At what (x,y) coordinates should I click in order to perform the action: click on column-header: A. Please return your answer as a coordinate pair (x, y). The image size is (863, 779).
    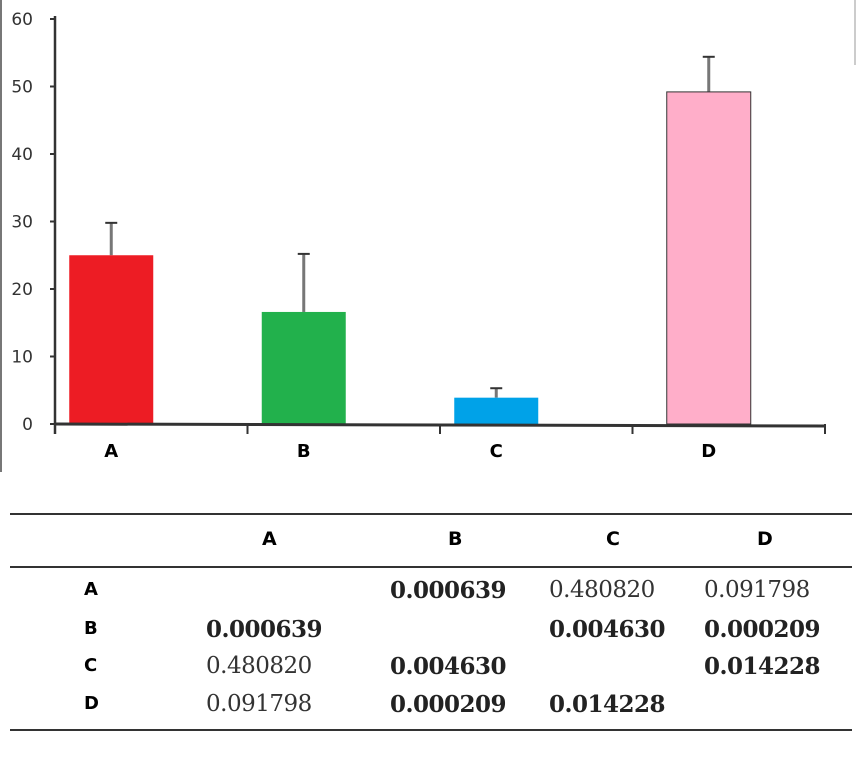
    Looking at the image, I should click on (269, 539).